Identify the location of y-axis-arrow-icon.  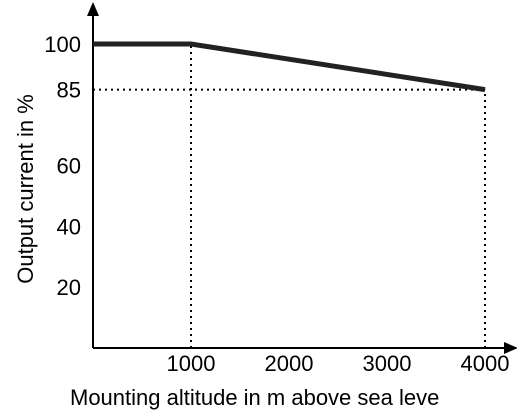
(93, 9).